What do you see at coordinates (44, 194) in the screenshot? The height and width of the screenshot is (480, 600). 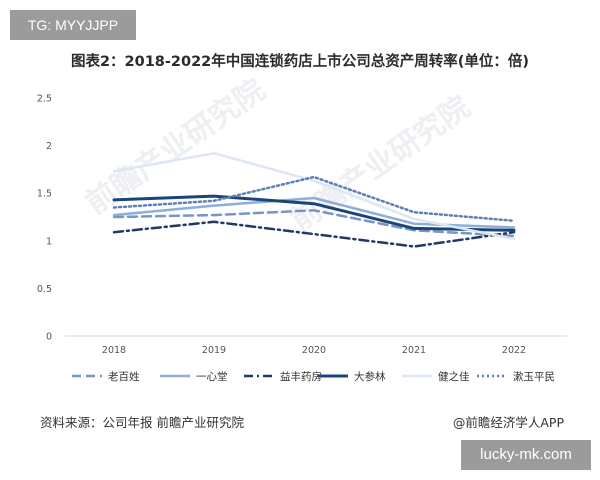 I see `y-tick-label: 1.5` at bounding box center [44, 194].